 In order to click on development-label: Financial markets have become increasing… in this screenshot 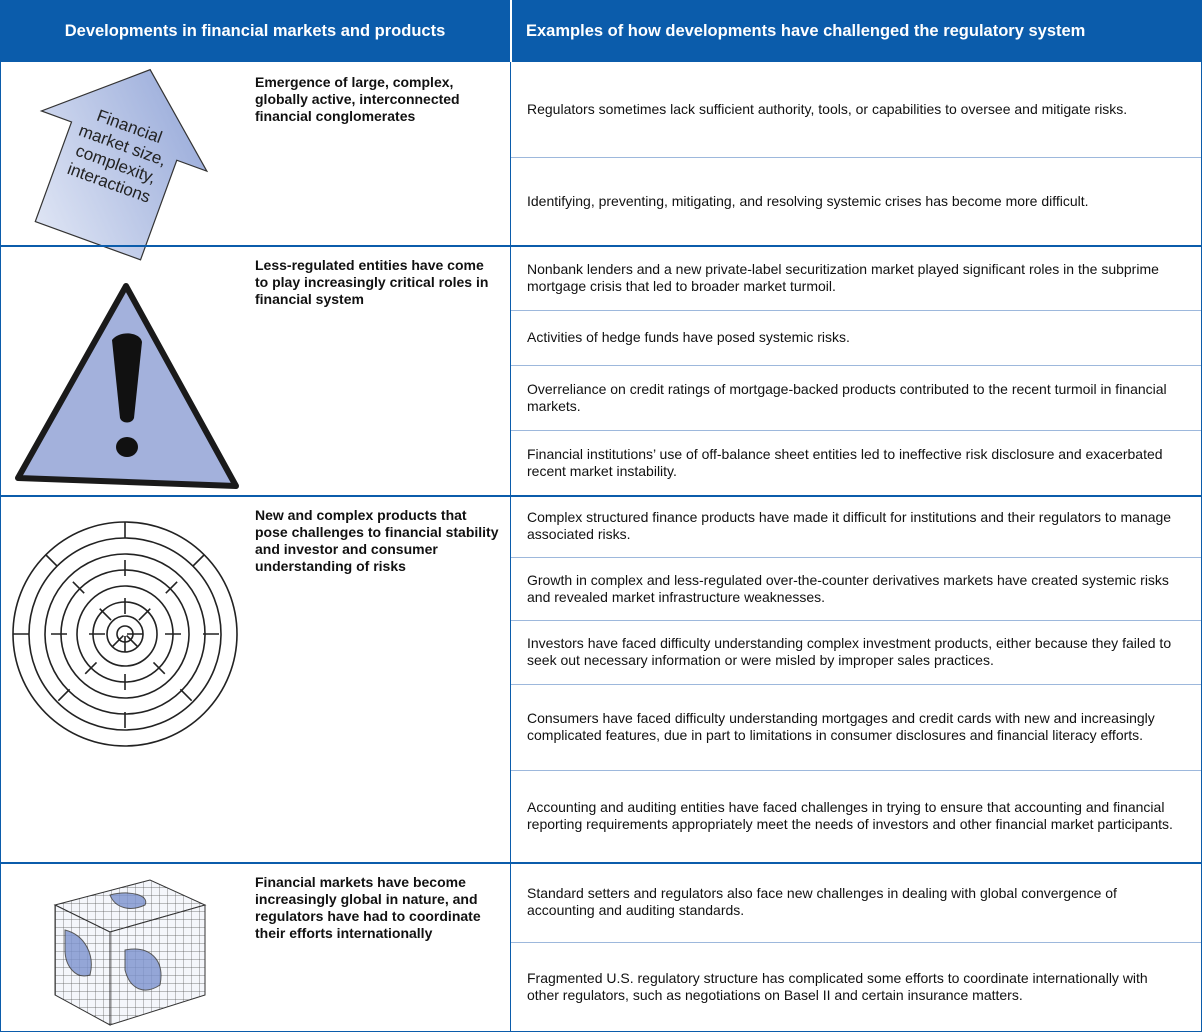, I will do `click(368, 907)`.